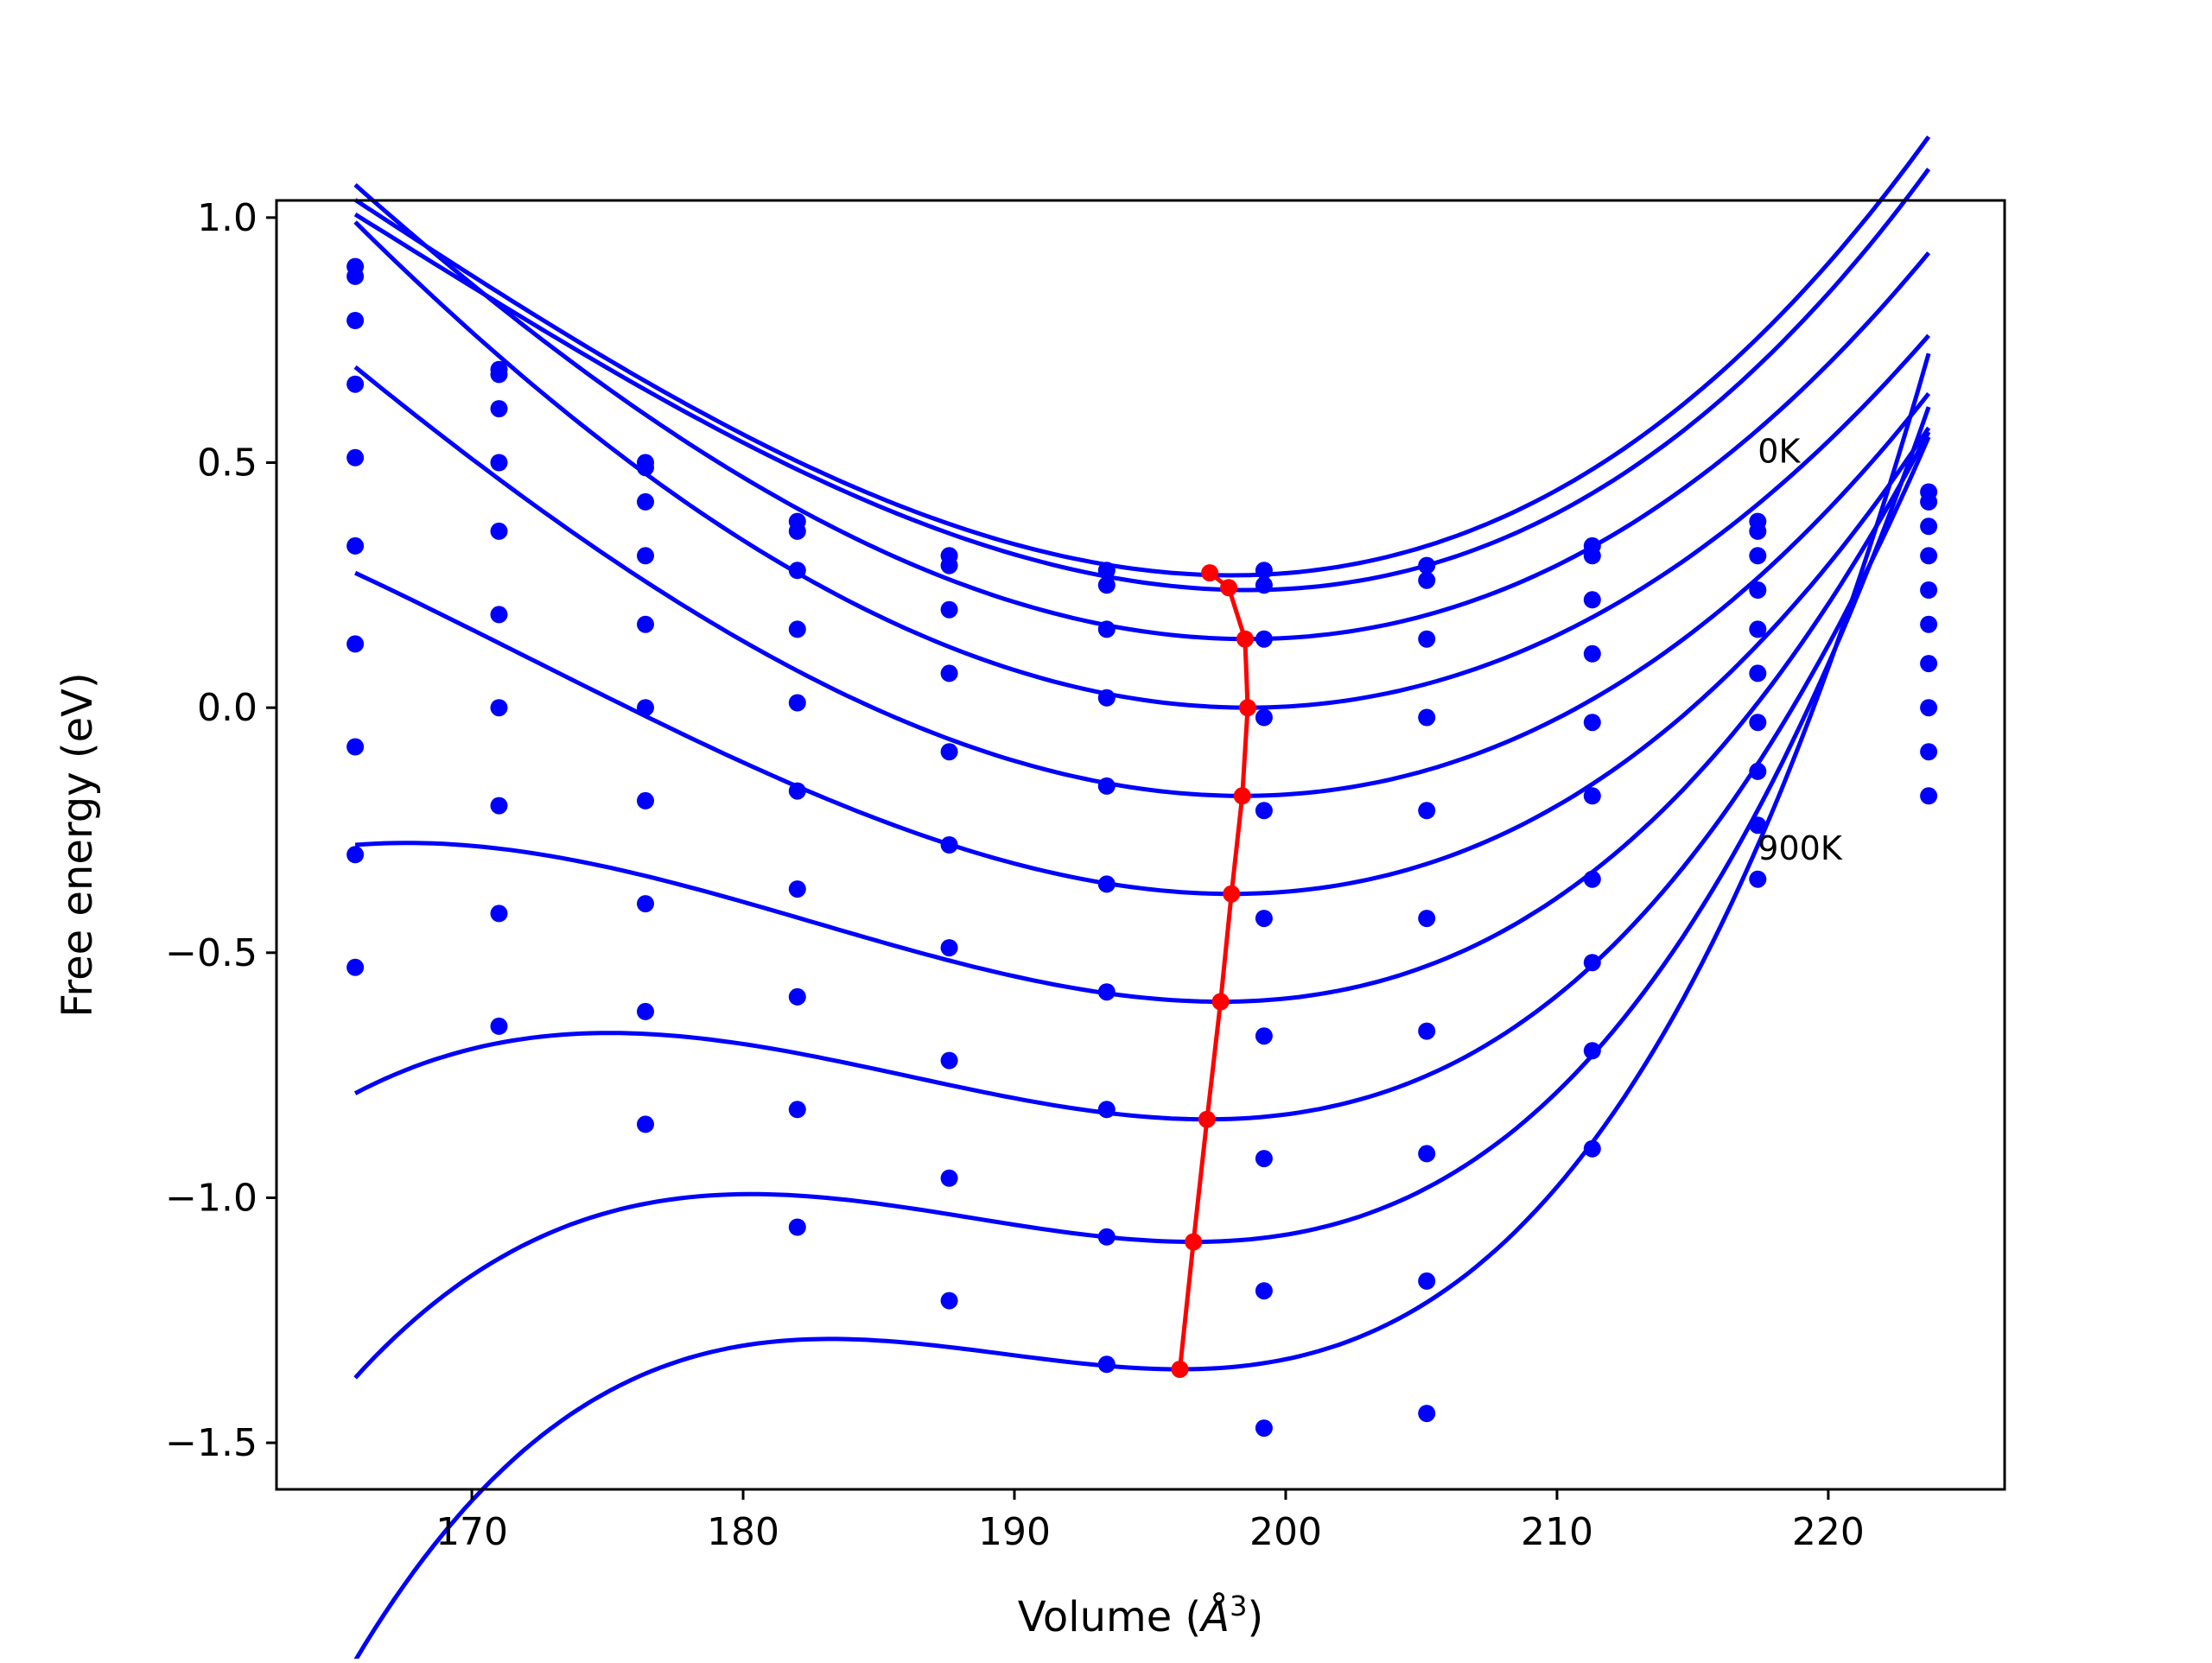 Image resolution: width=2212 pixels, height=1663 pixels. I want to click on annotation-1: 900K, so click(1800, 848).